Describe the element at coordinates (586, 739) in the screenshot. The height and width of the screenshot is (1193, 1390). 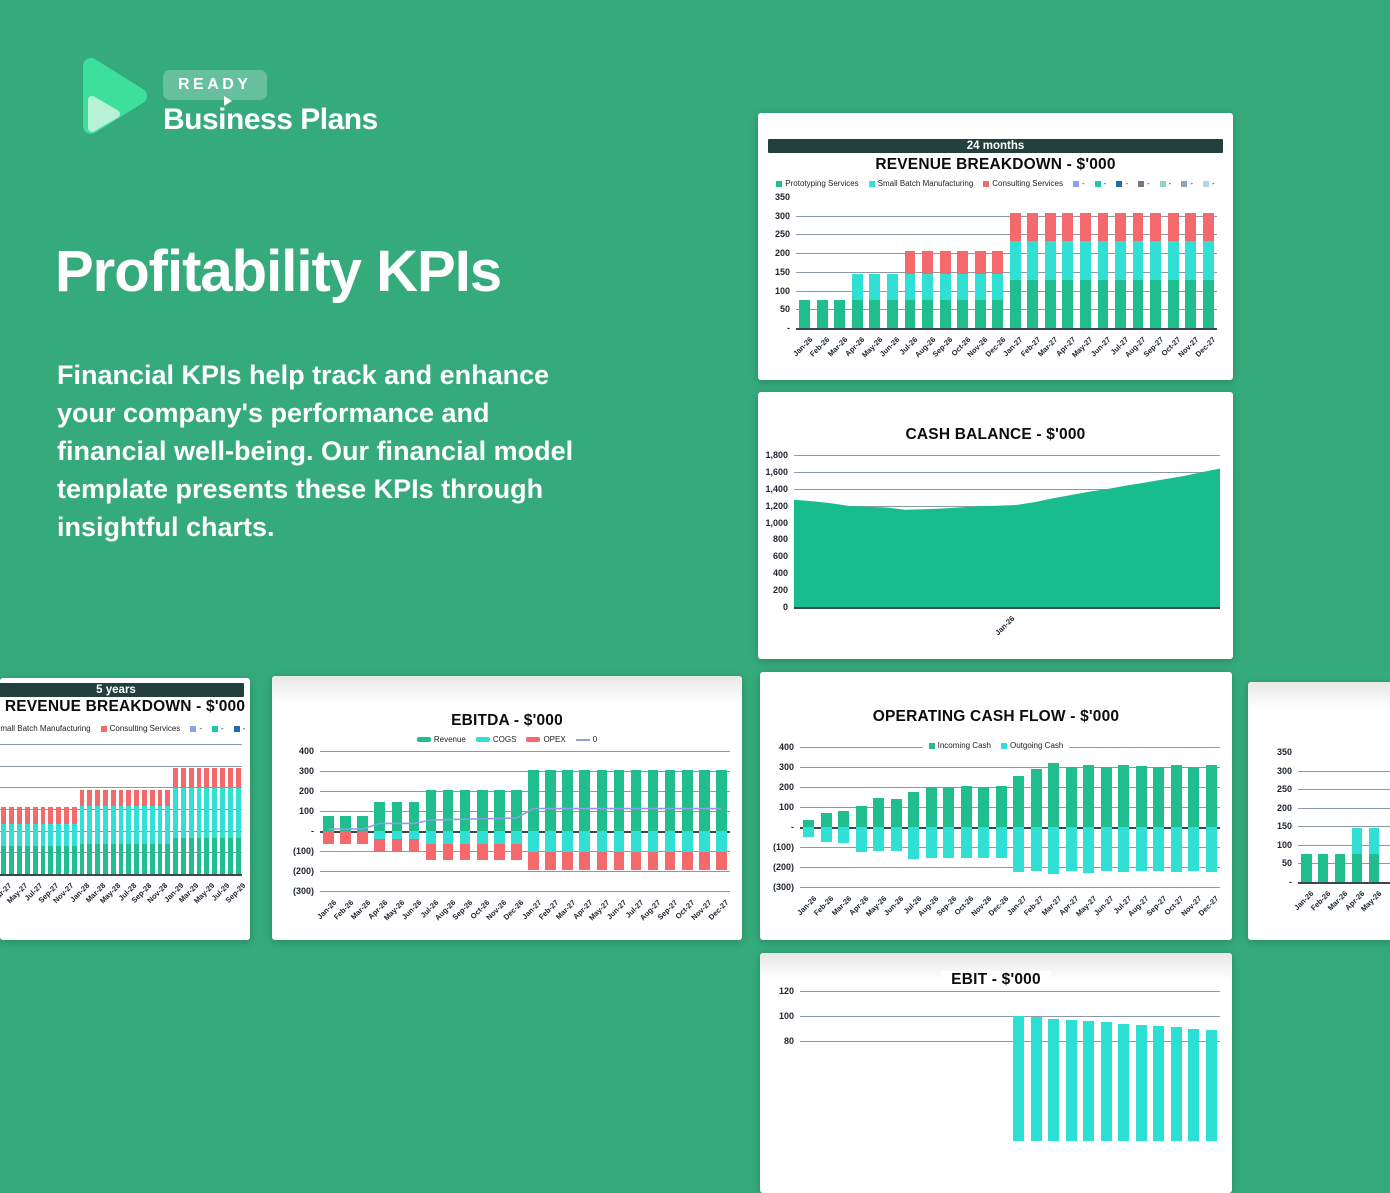
I see `legend-item: 0` at that location.